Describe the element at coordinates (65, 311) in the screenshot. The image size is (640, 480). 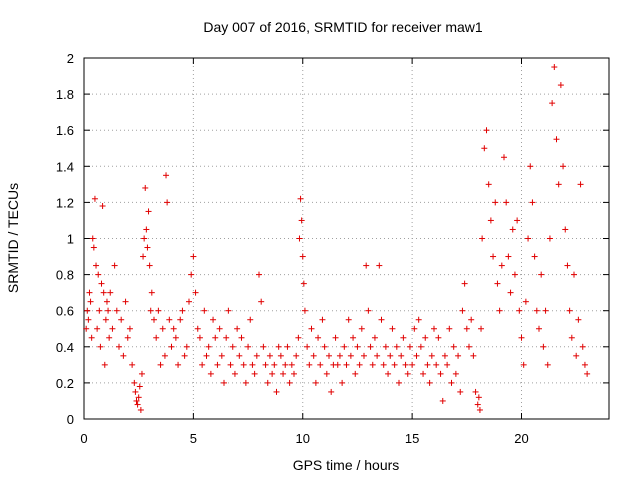
I see `y-tick-label: 0.6` at that location.